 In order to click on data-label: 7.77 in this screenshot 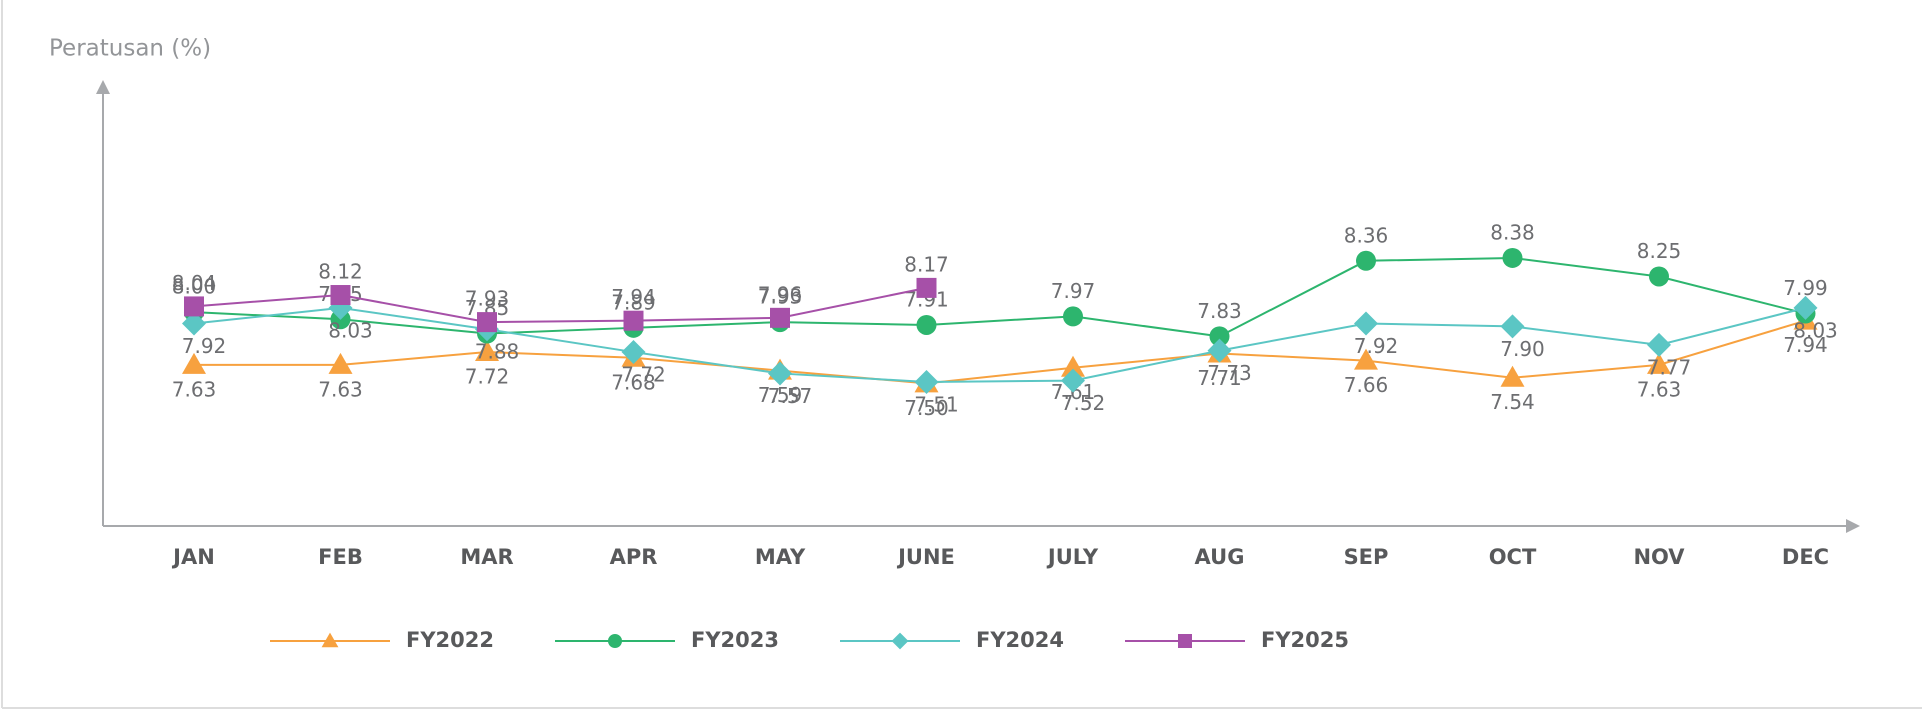, I will do `click(1669, 367)`.